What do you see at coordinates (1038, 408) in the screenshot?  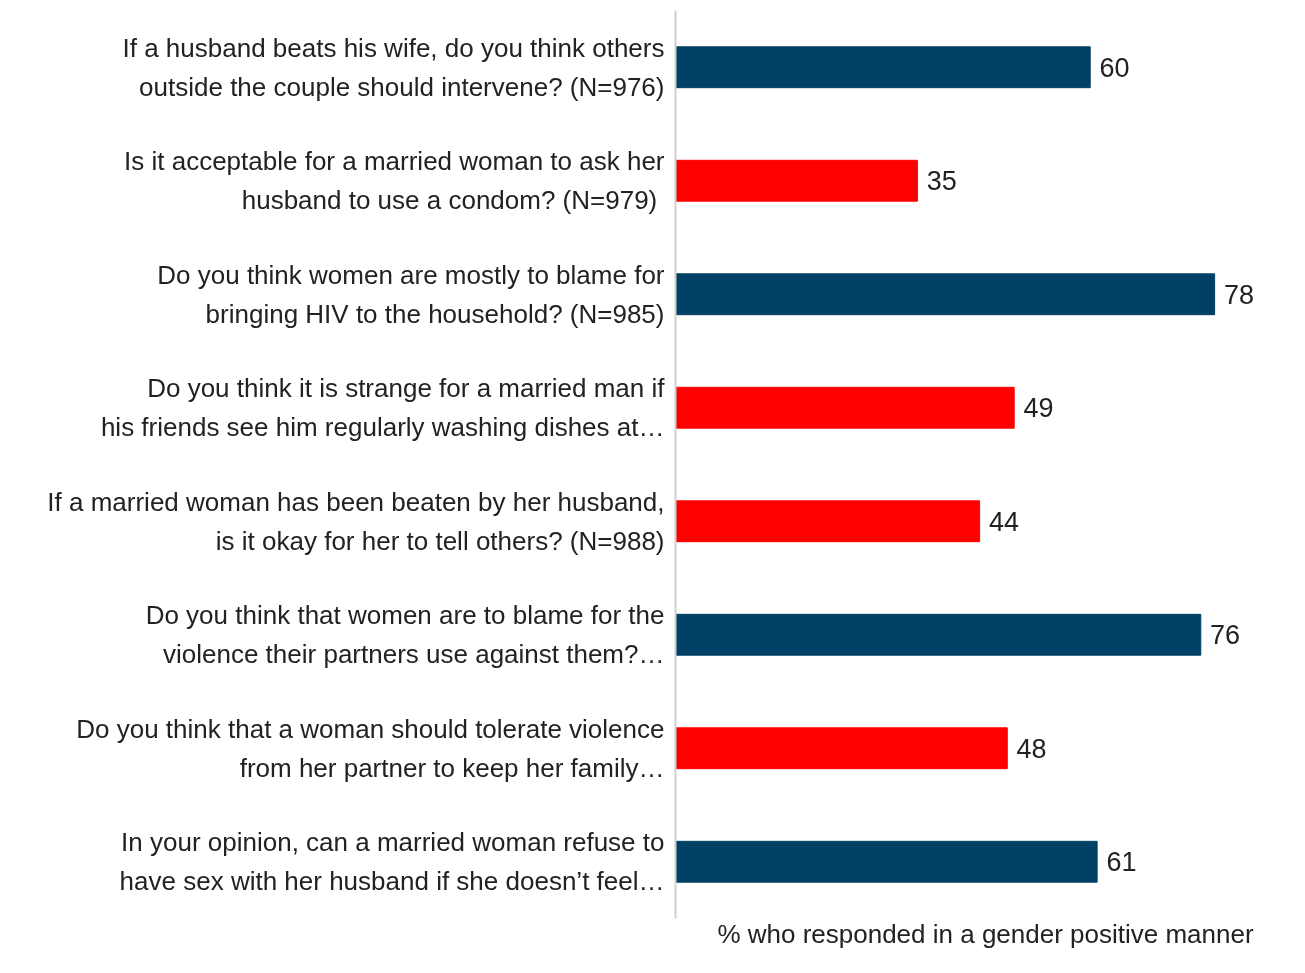 I see `data-label: 49` at bounding box center [1038, 408].